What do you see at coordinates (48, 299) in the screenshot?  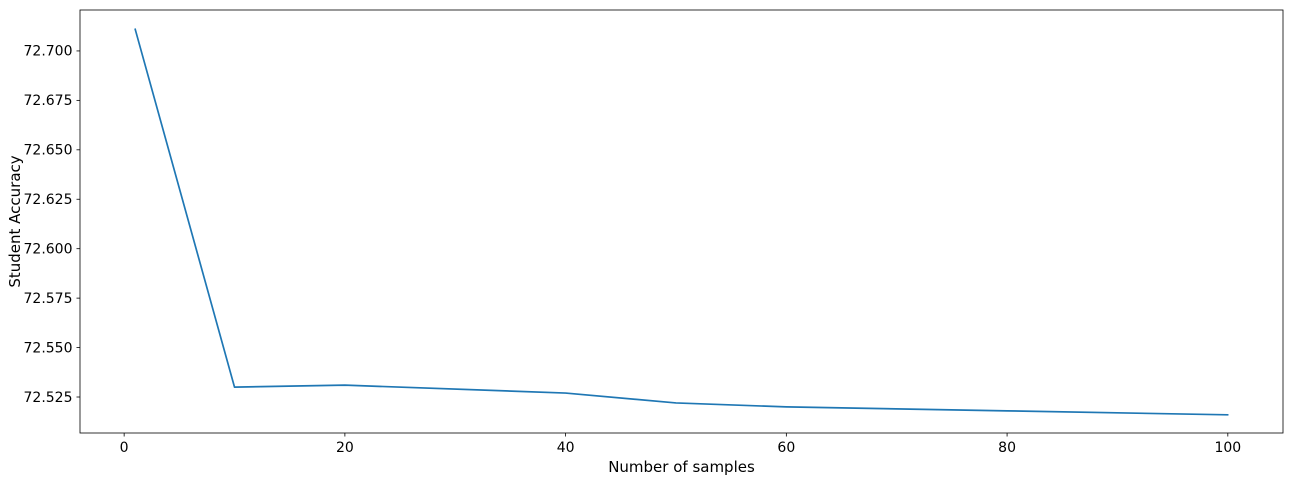 I see `y-tick-label: 72.575` at bounding box center [48, 299].